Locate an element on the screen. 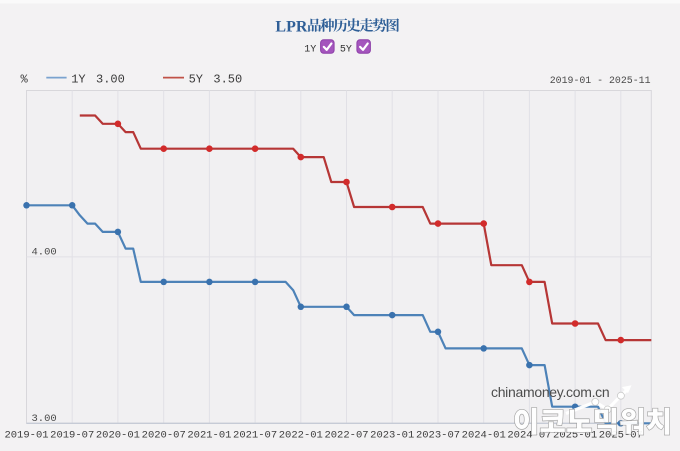 This screenshot has height=451, width=680. svg-text: 3.50 is located at coordinates (227, 79).